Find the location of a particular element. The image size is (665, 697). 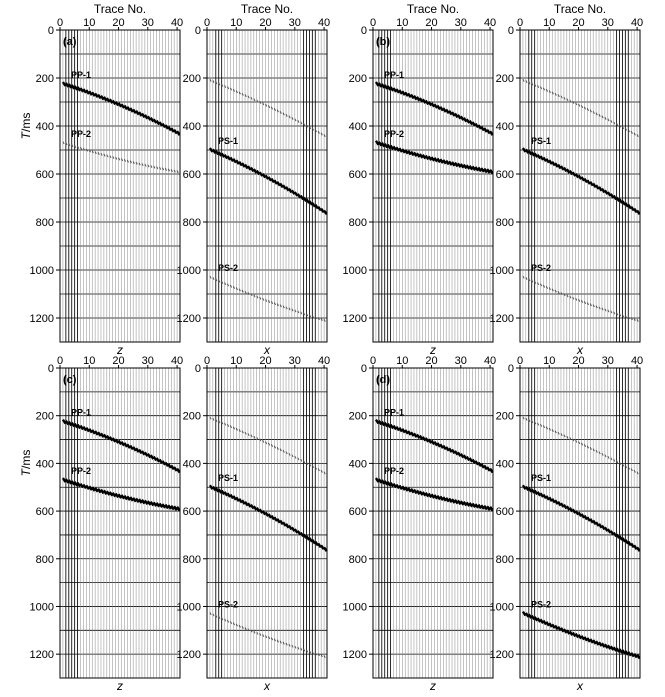

event-label: PP-2 is located at coordinates (394, 471).